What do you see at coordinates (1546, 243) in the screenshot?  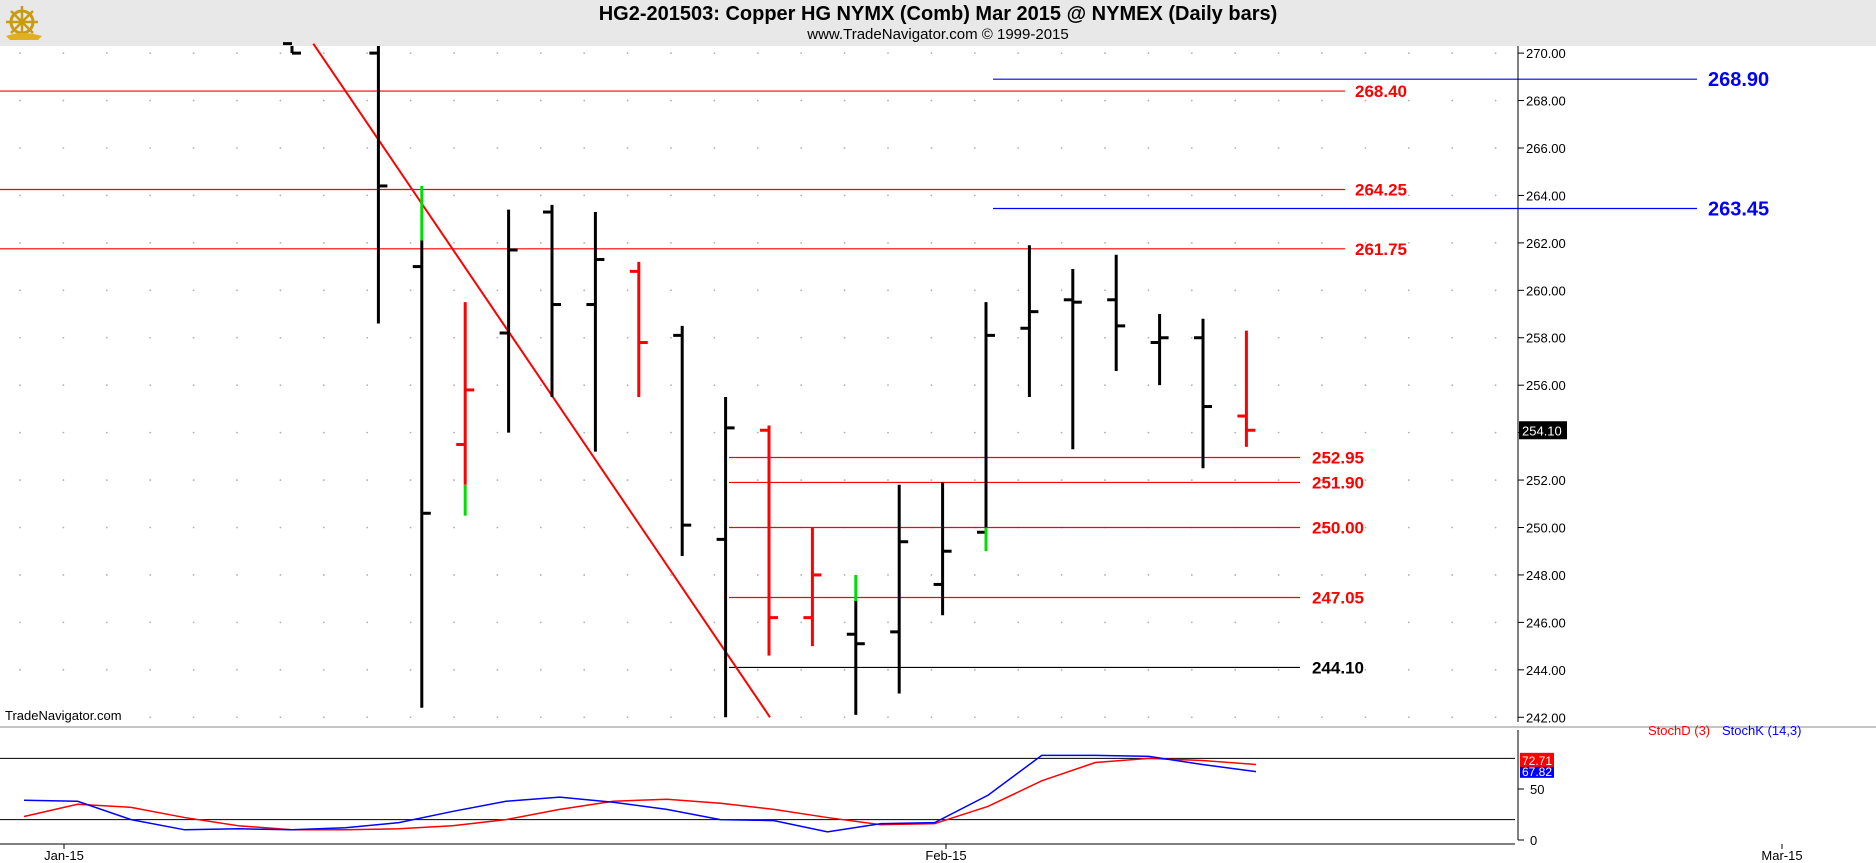 I see `price-tick-label: 262.00` at bounding box center [1546, 243].